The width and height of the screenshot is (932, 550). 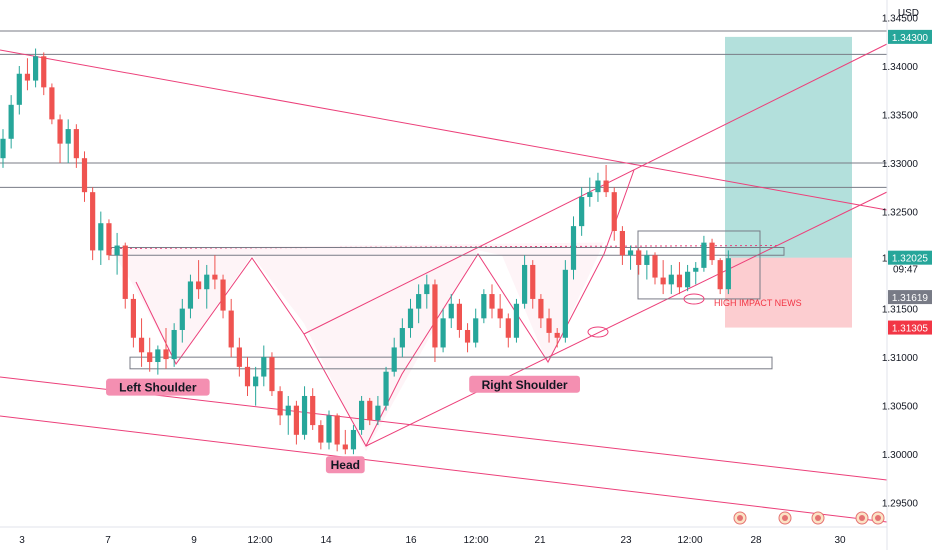 What do you see at coordinates (689, 540) in the screenshot?
I see `time-tick-label: 12:00` at bounding box center [689, 540].